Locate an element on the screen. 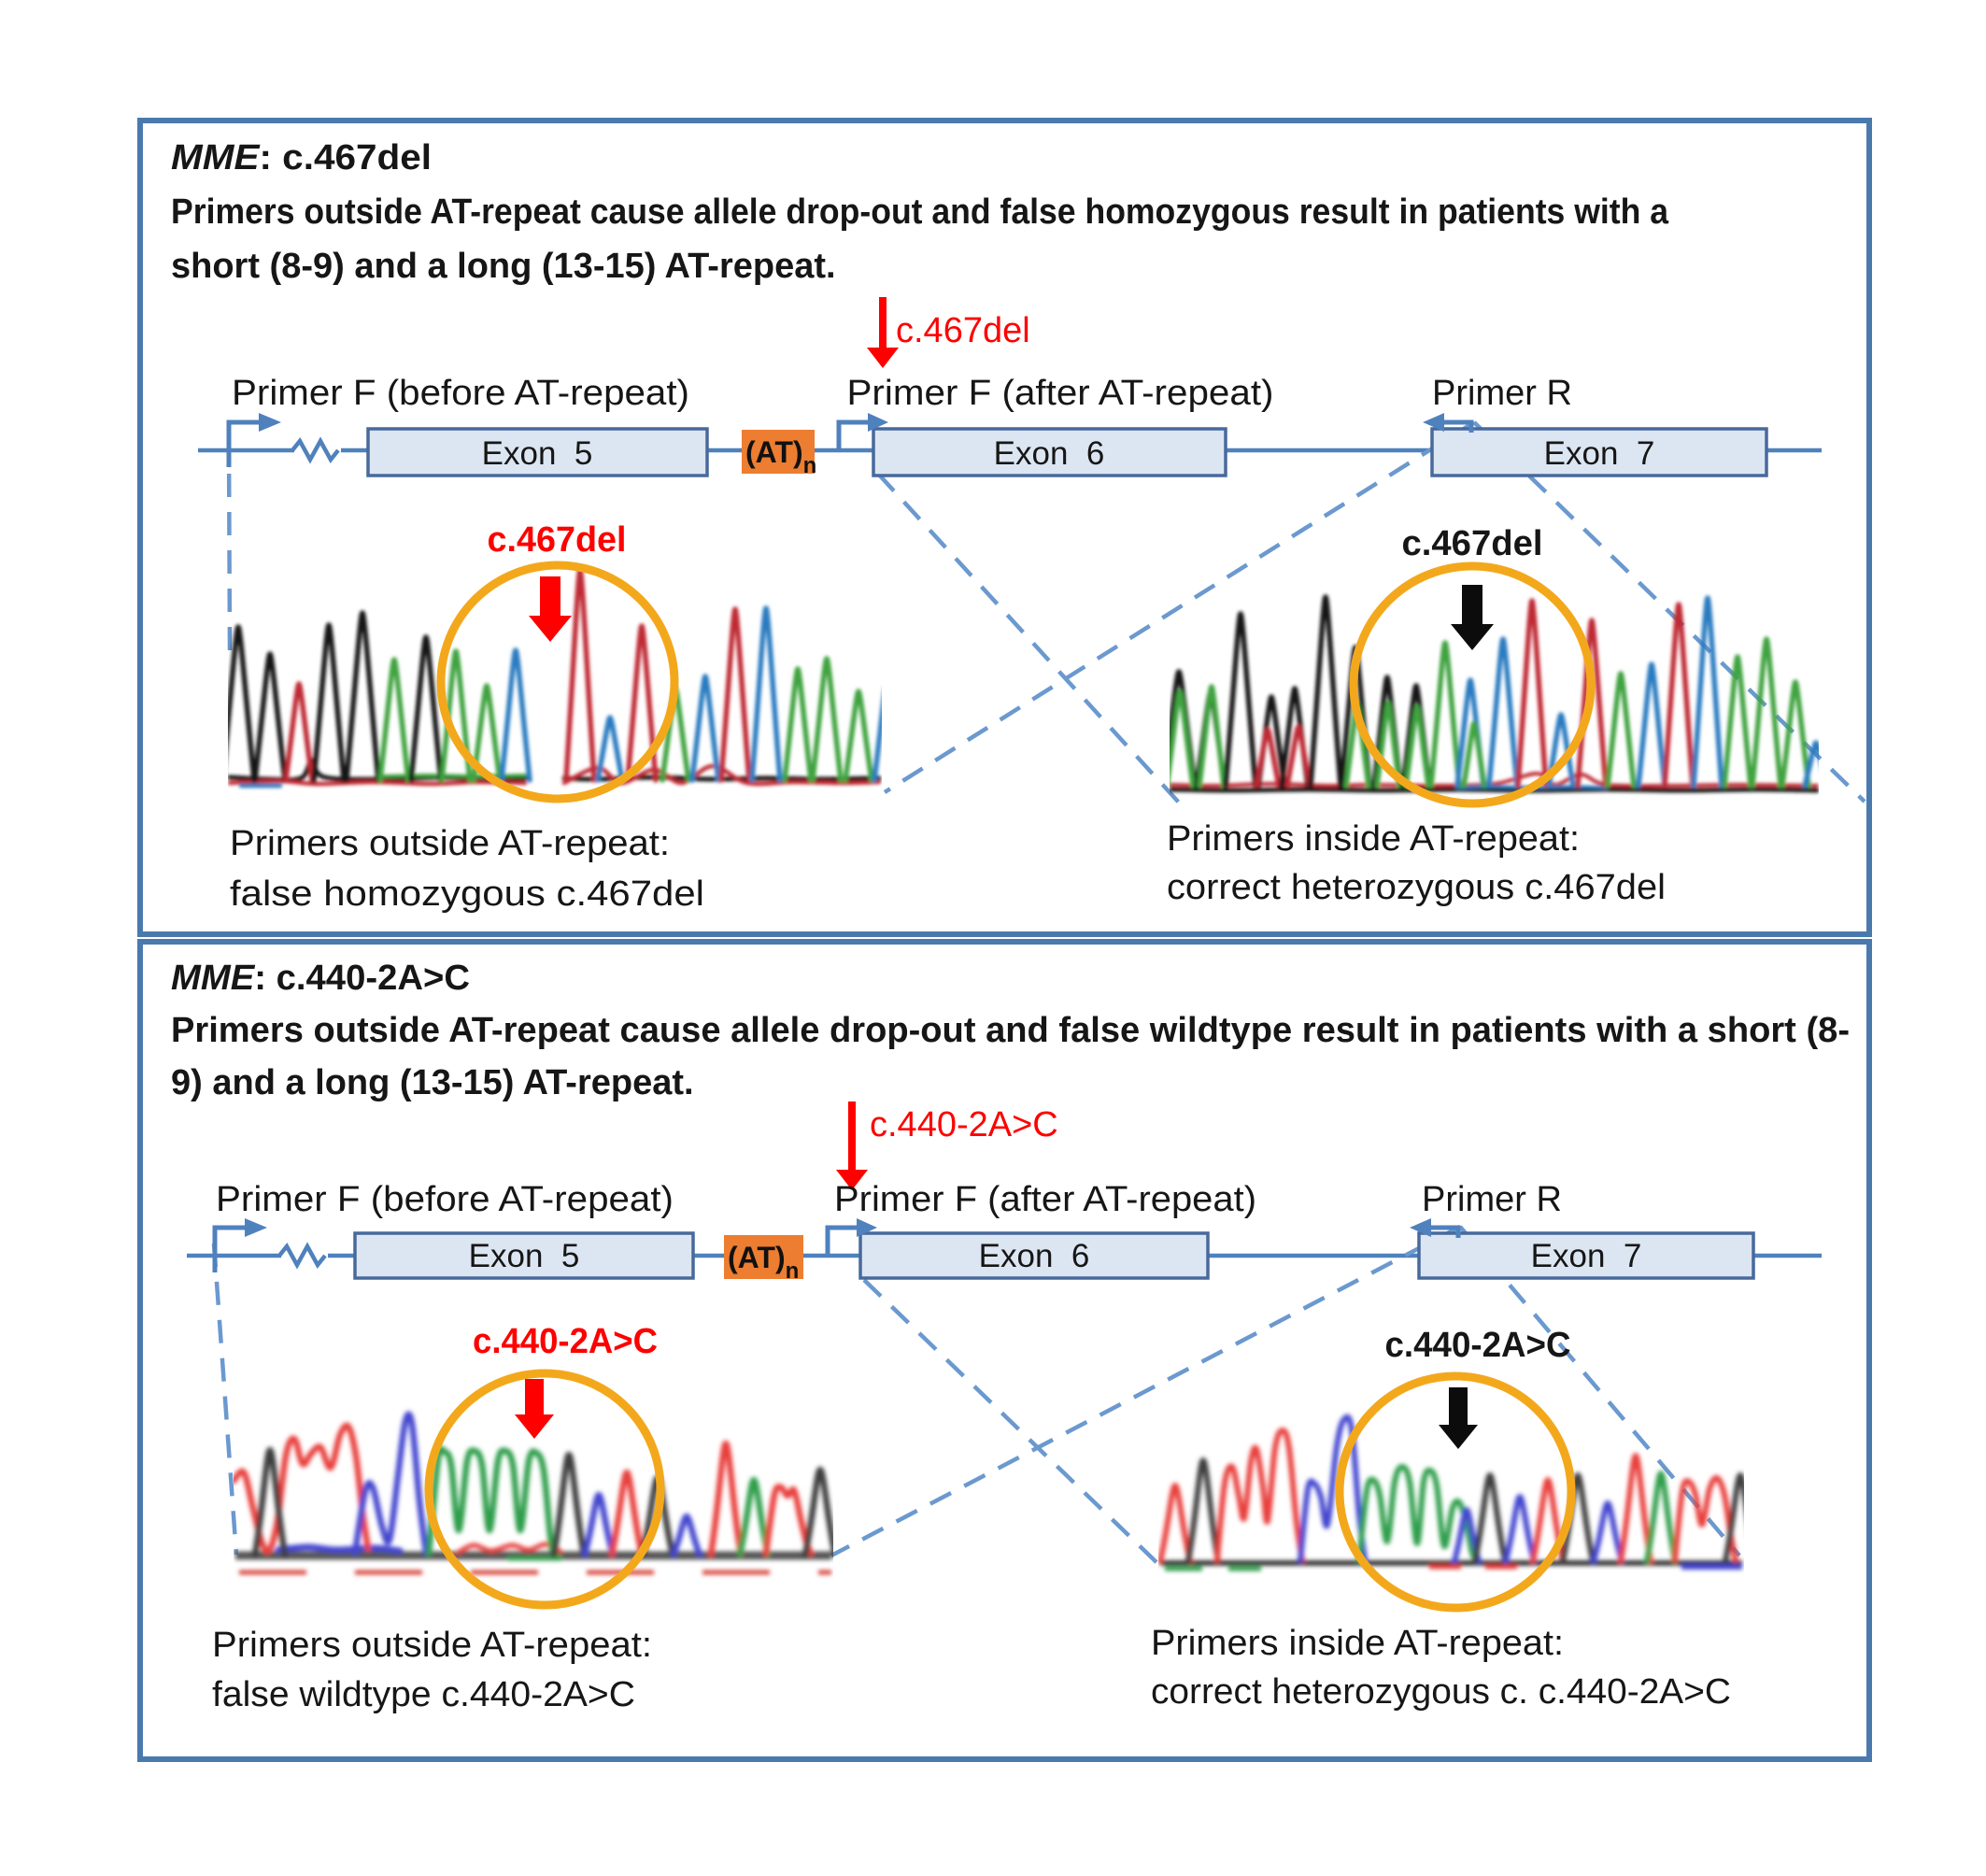  svg-text:9) and a long (13-15) AT-repea: 9) and a long (13-15) AT-repeat. is located at coordinates (432, 1083).